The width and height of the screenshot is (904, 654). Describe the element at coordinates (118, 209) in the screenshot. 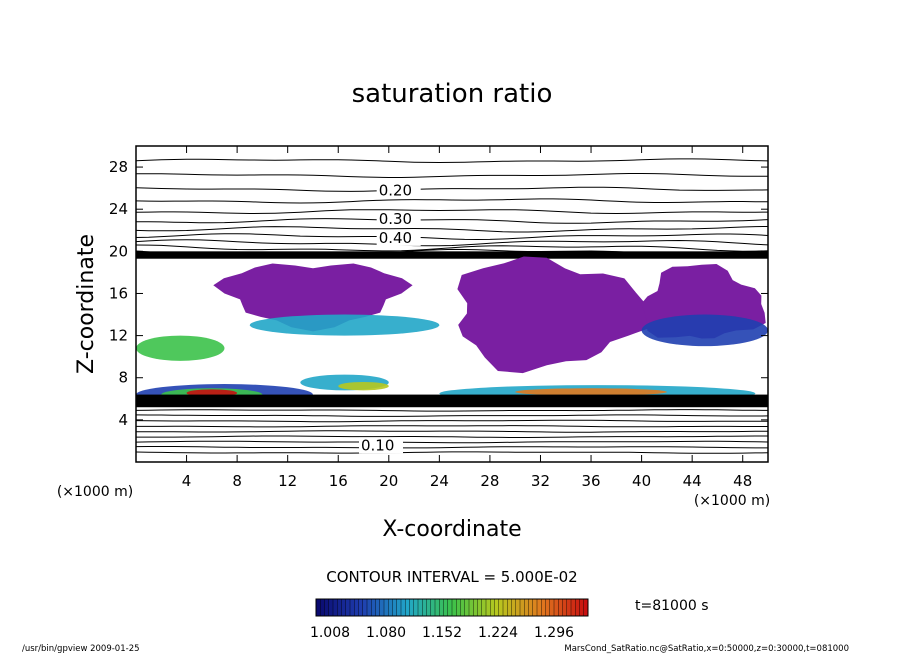

I see `y-tick-label: 24` at that location.